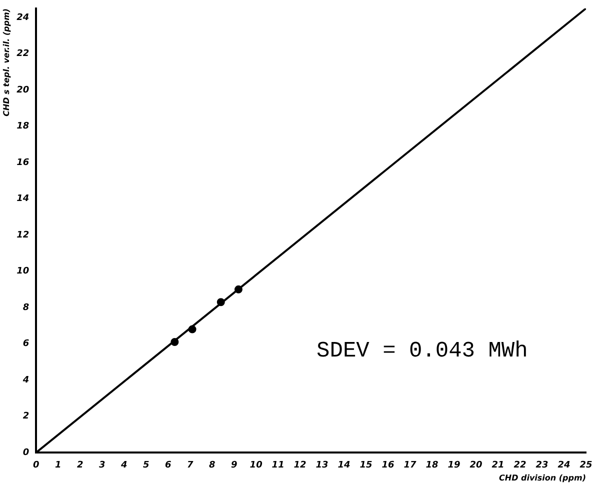  Describe the element at coordinates (124, 465) in the screenshot. I see `x-tick-label: 4` at that location.